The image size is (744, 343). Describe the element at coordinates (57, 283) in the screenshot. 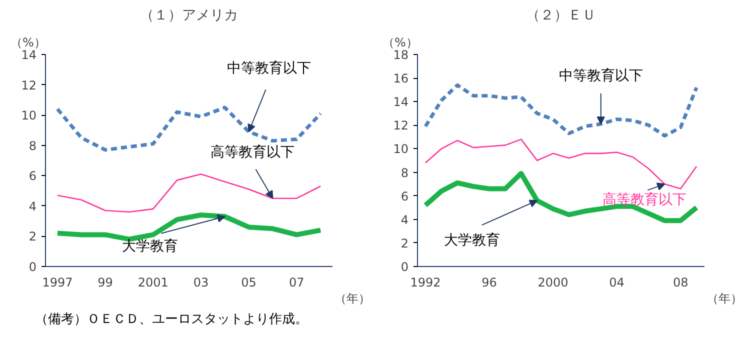

I see `x-tick-label: 1997` at that location.